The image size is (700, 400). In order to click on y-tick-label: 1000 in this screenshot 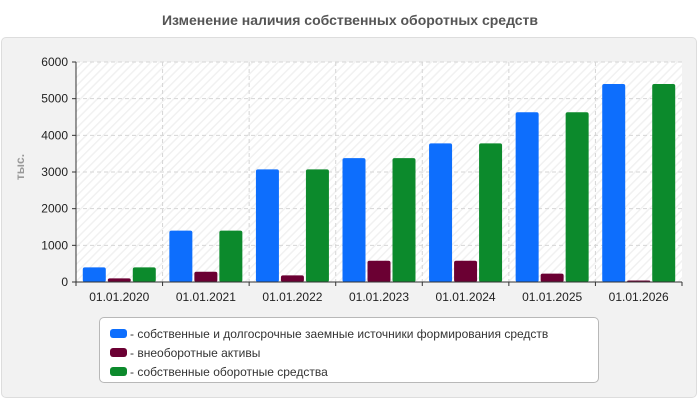, I will do `click(54, 245)`.